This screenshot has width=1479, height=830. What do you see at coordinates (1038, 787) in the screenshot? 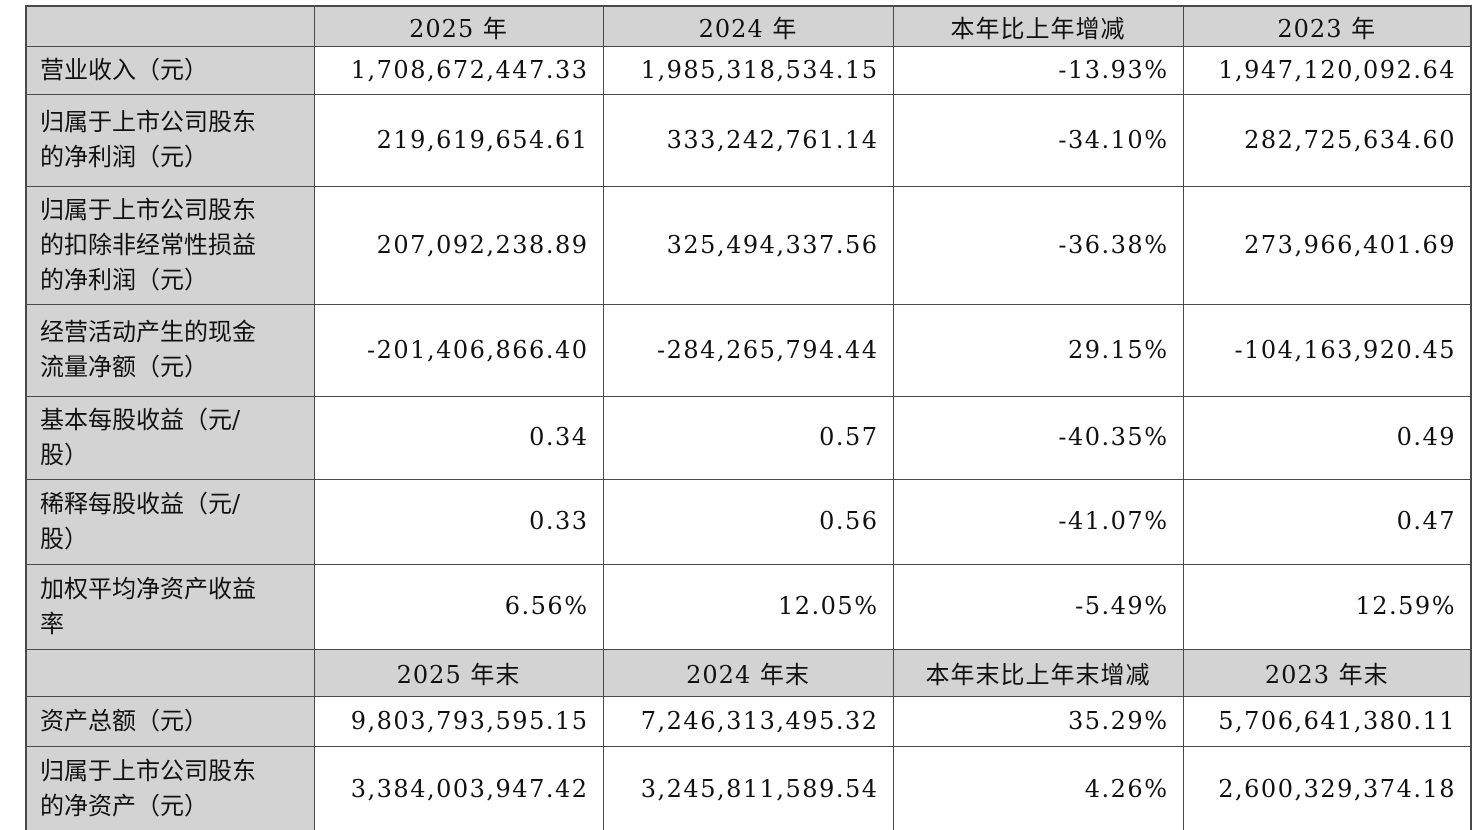
I see `value-change: 4.26%` at bounding box center [1038, 787].